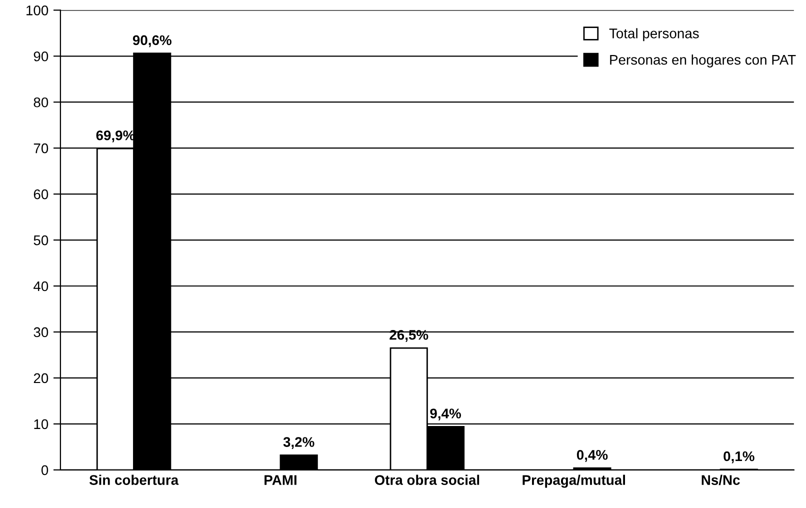 This screenshot has height=508, width=806. What do you see at coordinates (41, 148) in the screenshot?
I see `y-tick-label: 70` at bounding box center [41, 148].